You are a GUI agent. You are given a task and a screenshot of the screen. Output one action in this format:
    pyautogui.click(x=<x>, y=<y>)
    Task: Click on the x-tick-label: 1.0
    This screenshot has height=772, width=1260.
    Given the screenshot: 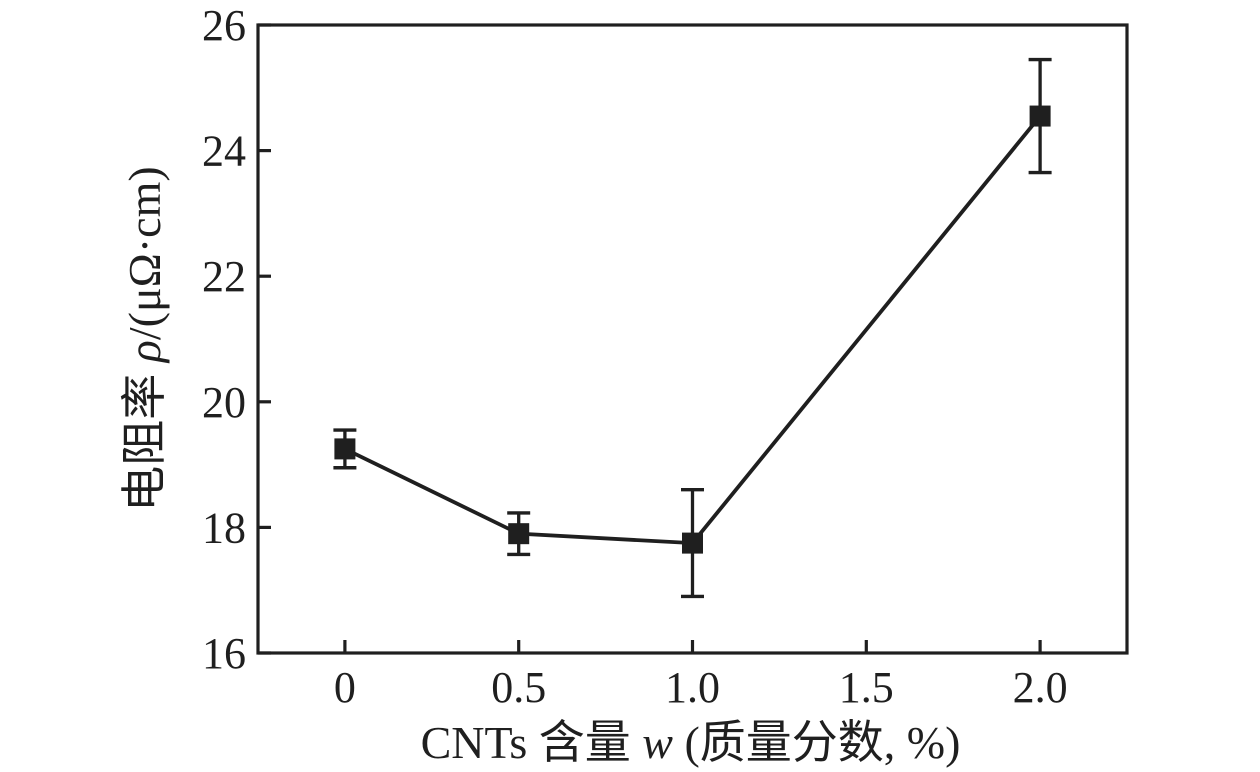 What is the action you would take?
    pyautogui.click(x=692, y=687)
    